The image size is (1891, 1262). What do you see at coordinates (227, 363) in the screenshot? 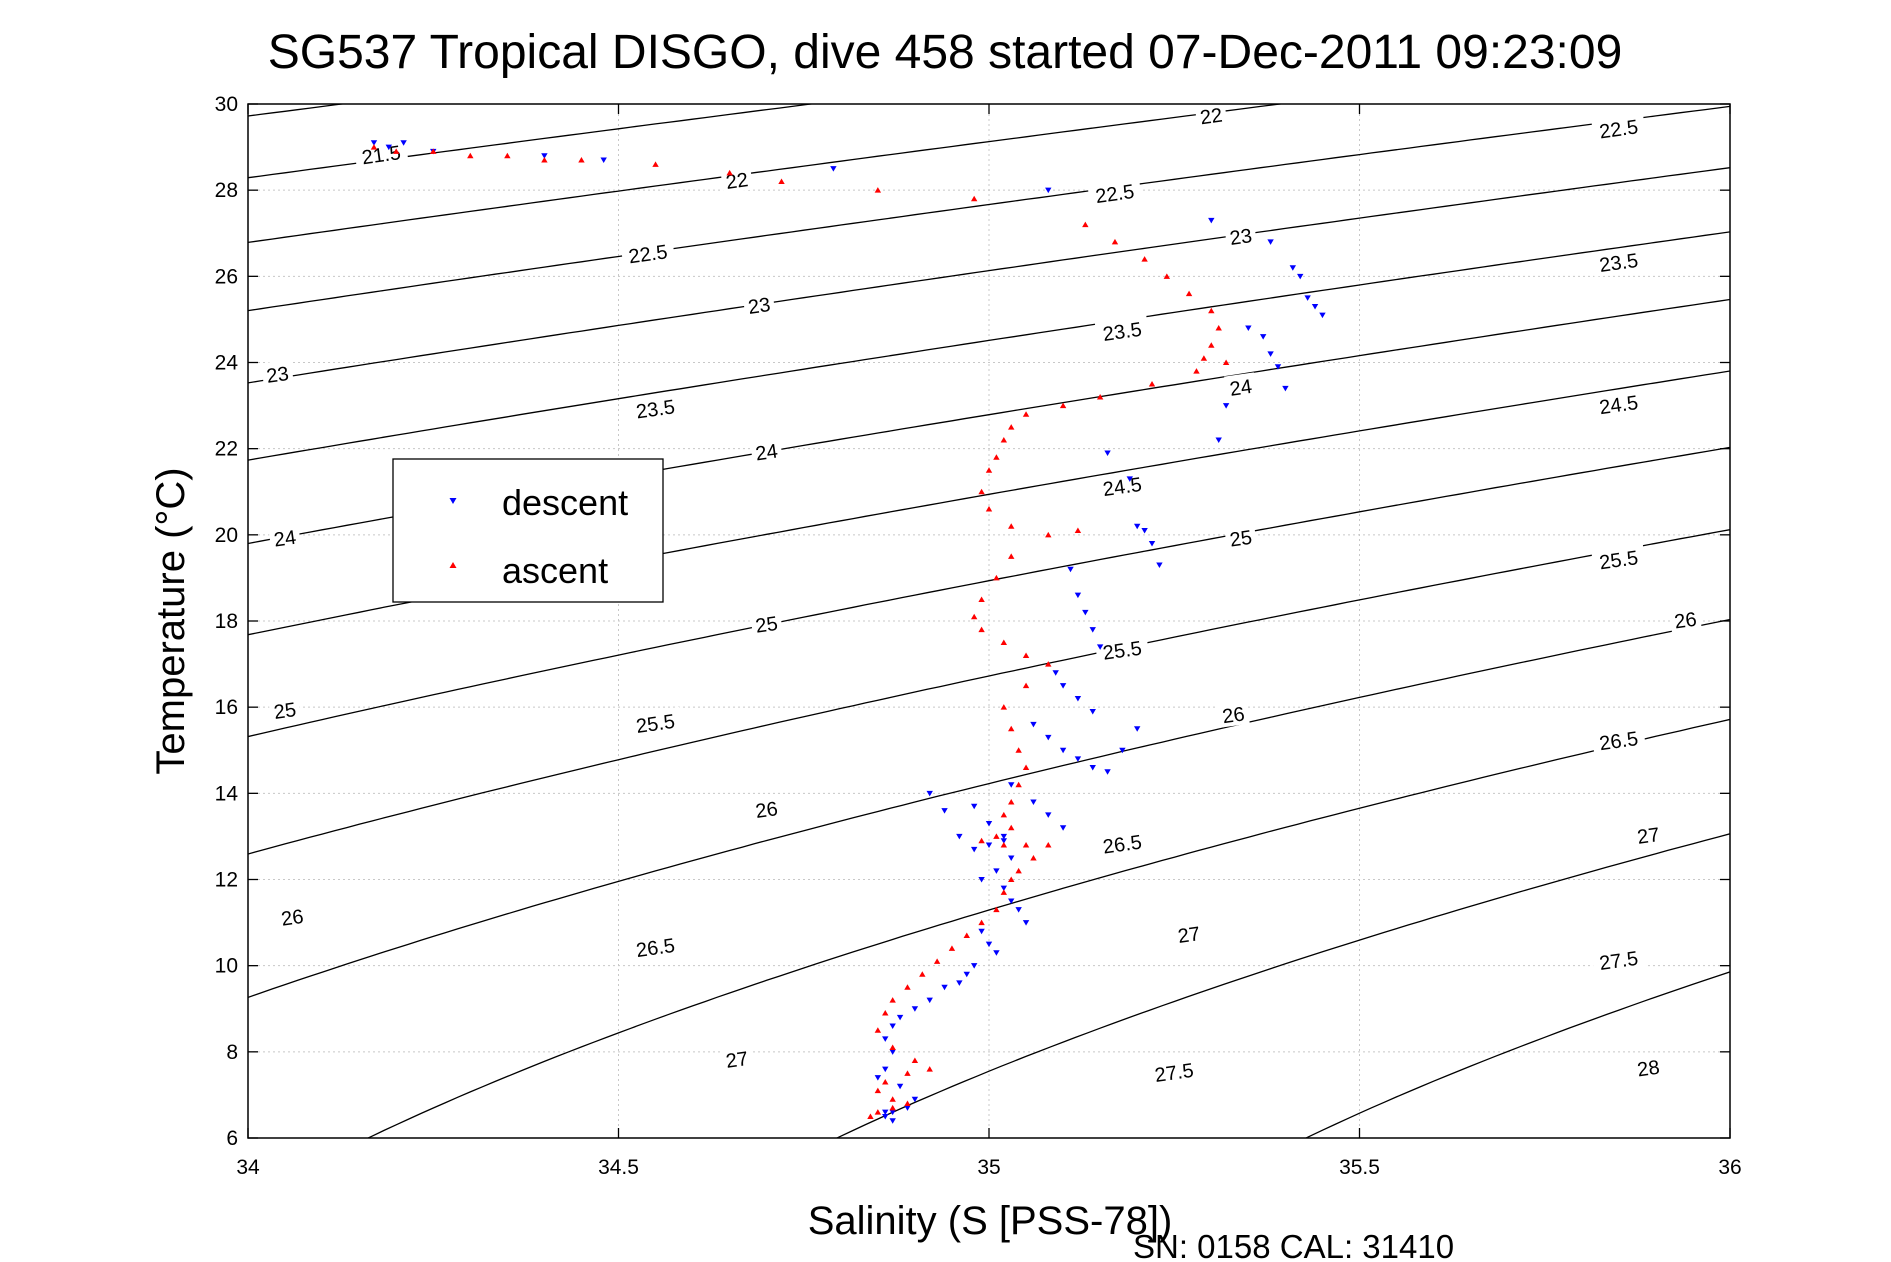
I see `y-tick-label: 24` at bounding box center [227, 363].